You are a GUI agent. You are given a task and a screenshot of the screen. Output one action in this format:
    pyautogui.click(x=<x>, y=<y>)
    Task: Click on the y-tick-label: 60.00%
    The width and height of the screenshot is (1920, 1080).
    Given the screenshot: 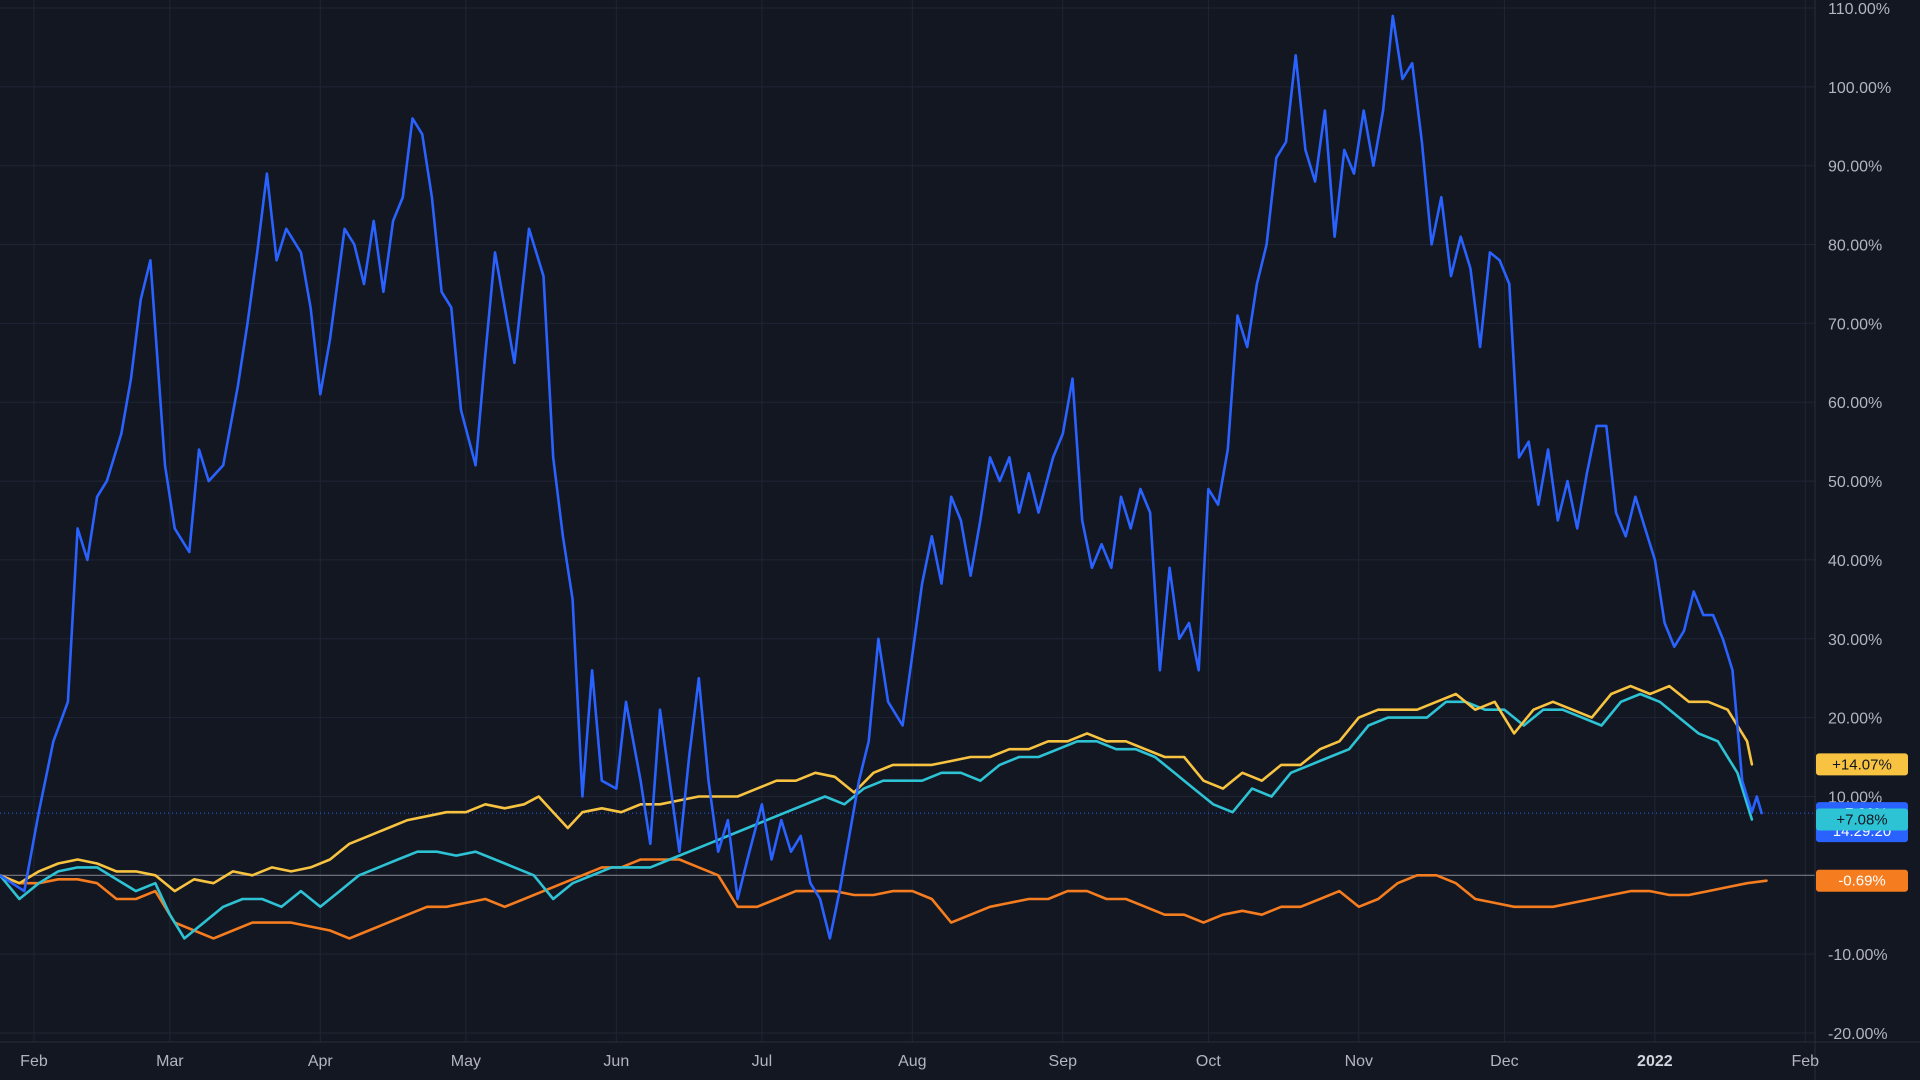 What is the action you would take?
    pyautogui.click(x=1855, y=403)
    